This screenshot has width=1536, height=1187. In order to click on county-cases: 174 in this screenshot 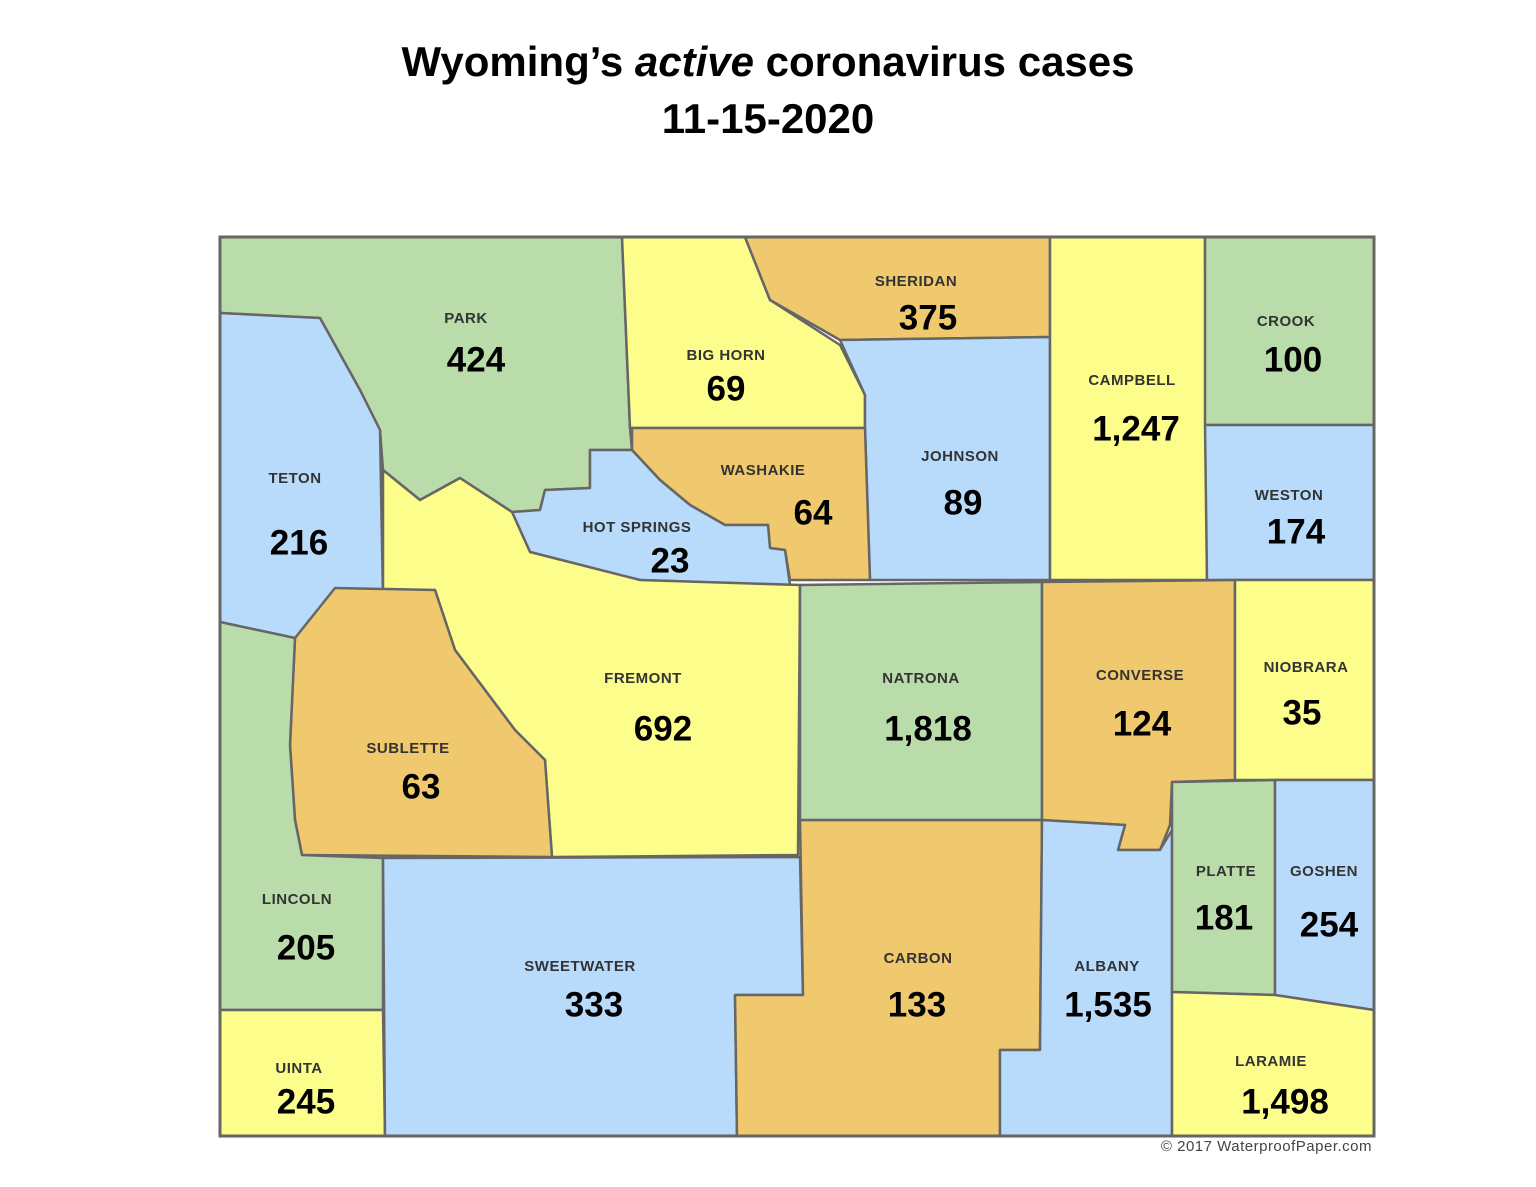, I will do `click(1296, 531)`.